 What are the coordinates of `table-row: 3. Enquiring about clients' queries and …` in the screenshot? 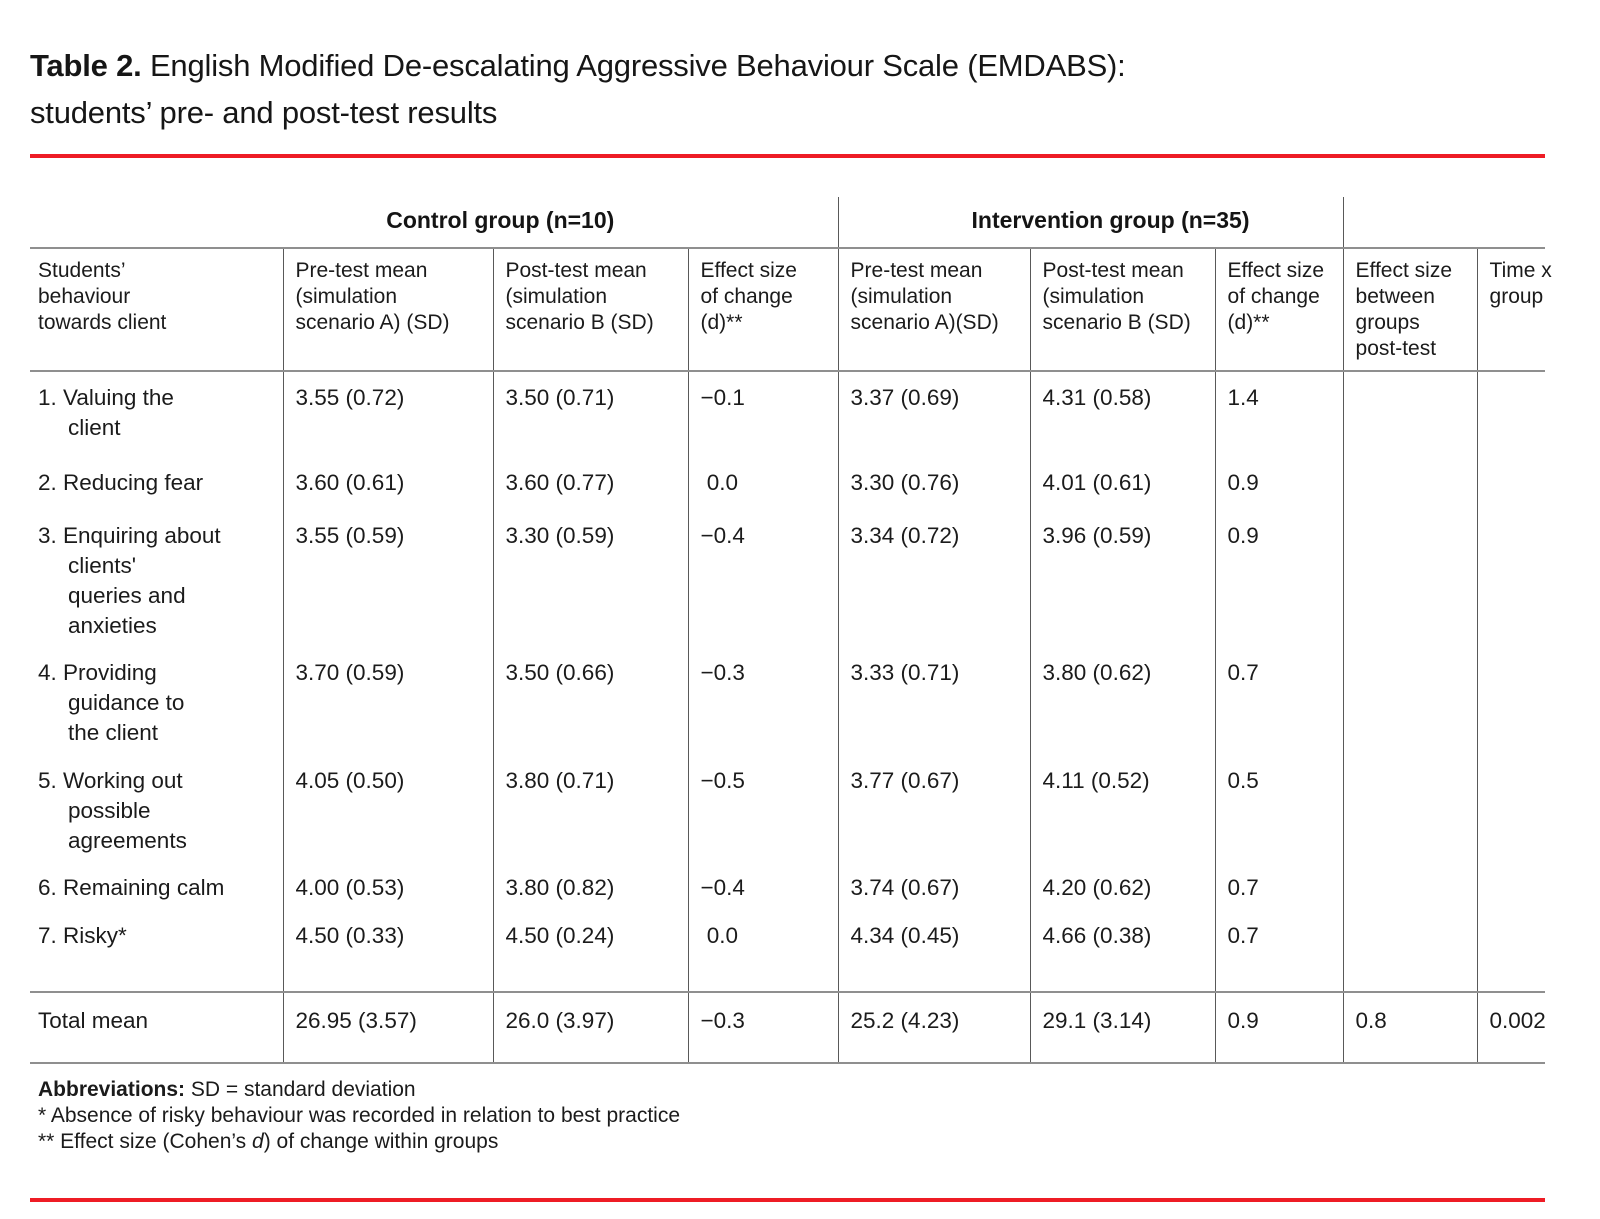 It's located at (788, 578).